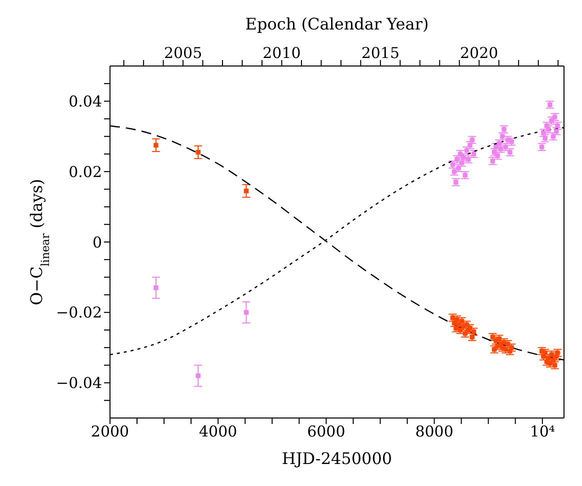  I want to click on y-tick-label: 0, so click(97, 242).